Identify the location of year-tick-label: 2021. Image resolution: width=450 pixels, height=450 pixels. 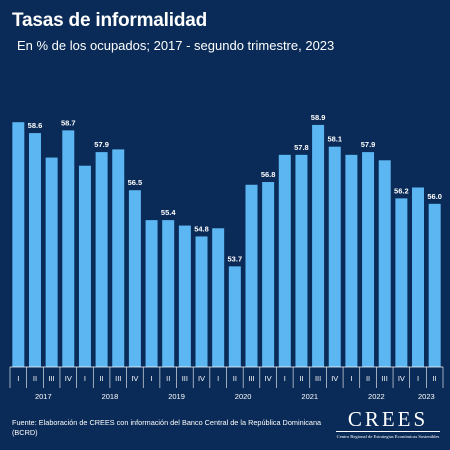
(309, 396).